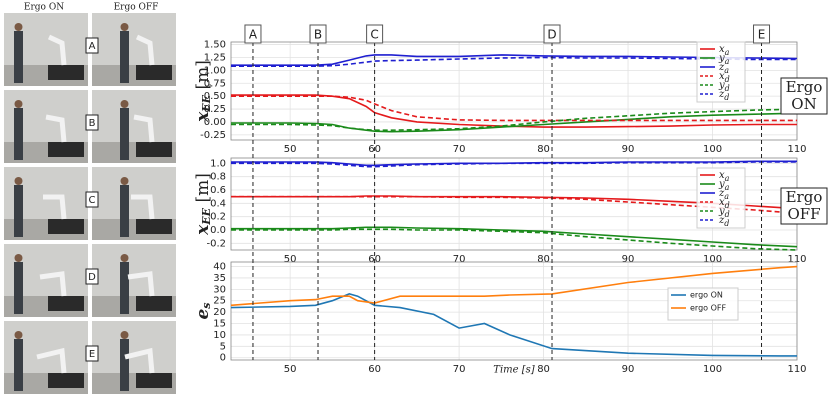  What do you see at coordinates (513, 370) in the screenshot?
I see `x-axis-label: Time [s]` at bounding box center [513, 370].